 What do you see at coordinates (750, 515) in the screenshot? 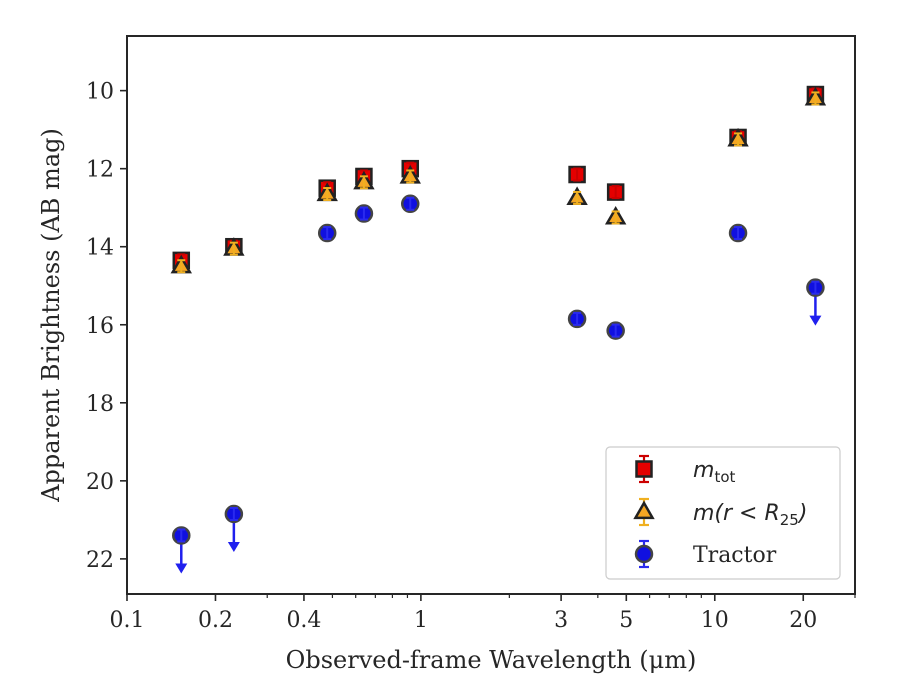
I see `legend-label: m(r < R25)` at bounding box center [750, 515].